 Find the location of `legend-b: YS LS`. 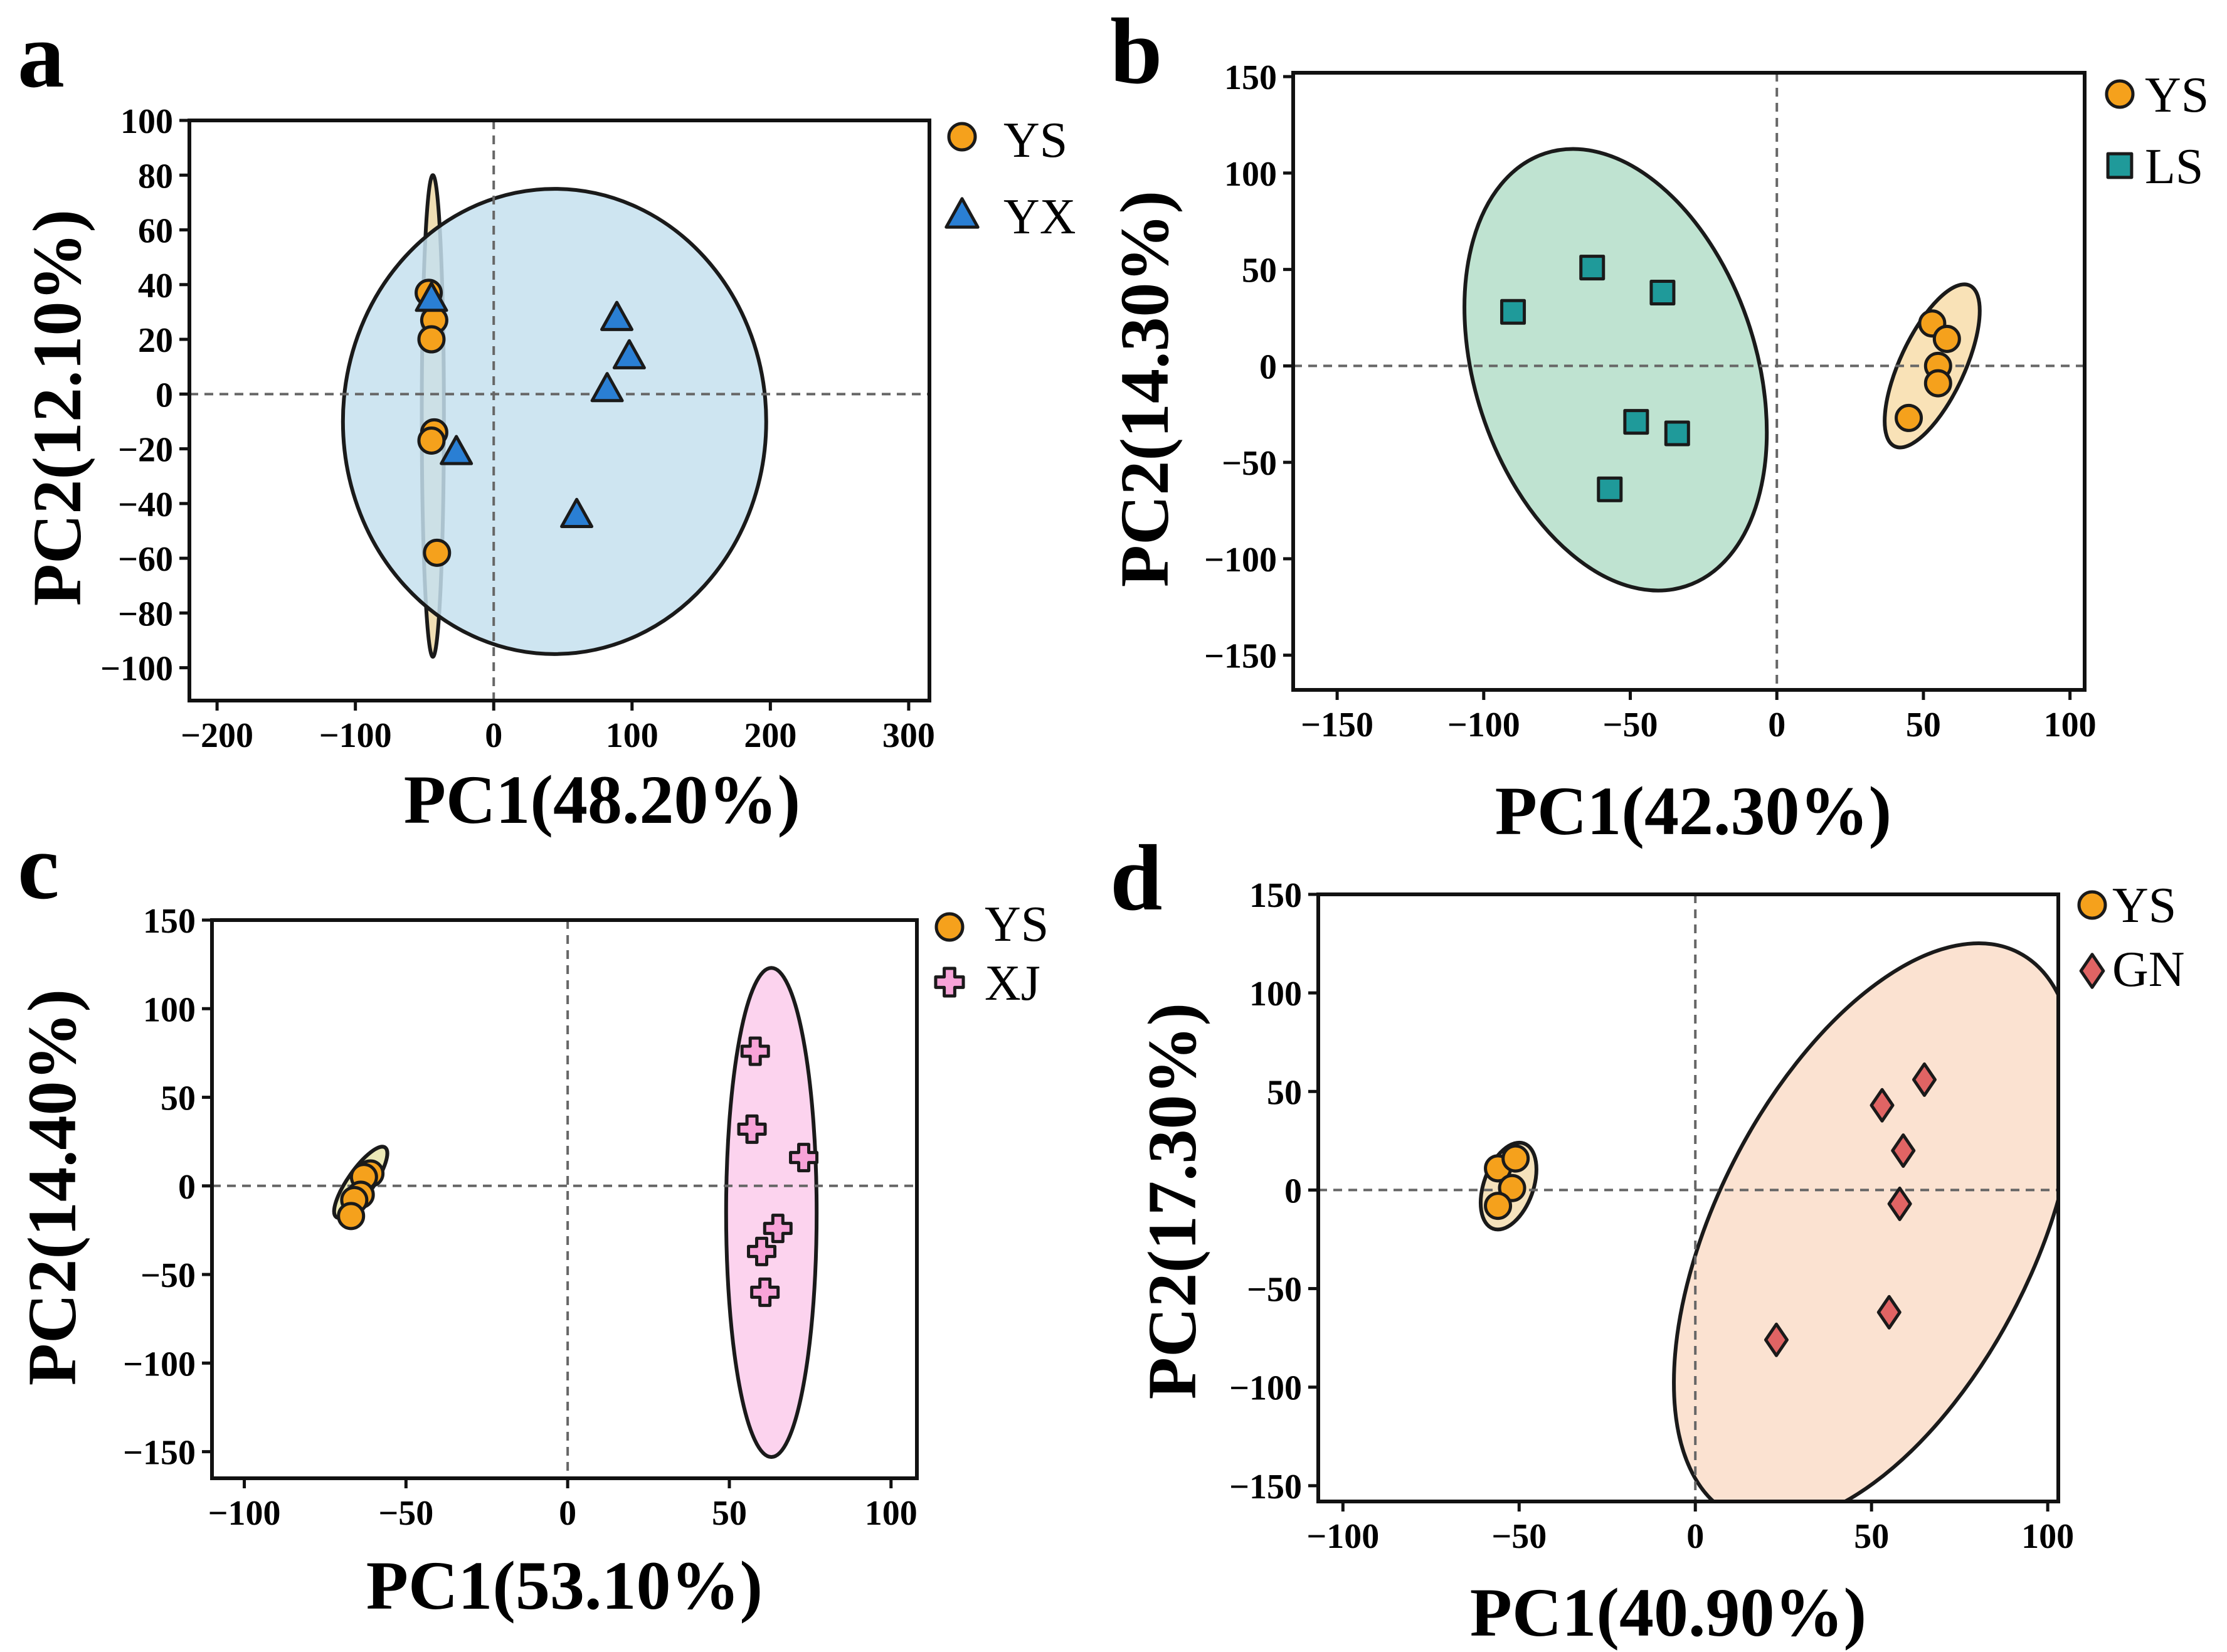

legend-b: YS LS is located at coordinates (2157, 131).